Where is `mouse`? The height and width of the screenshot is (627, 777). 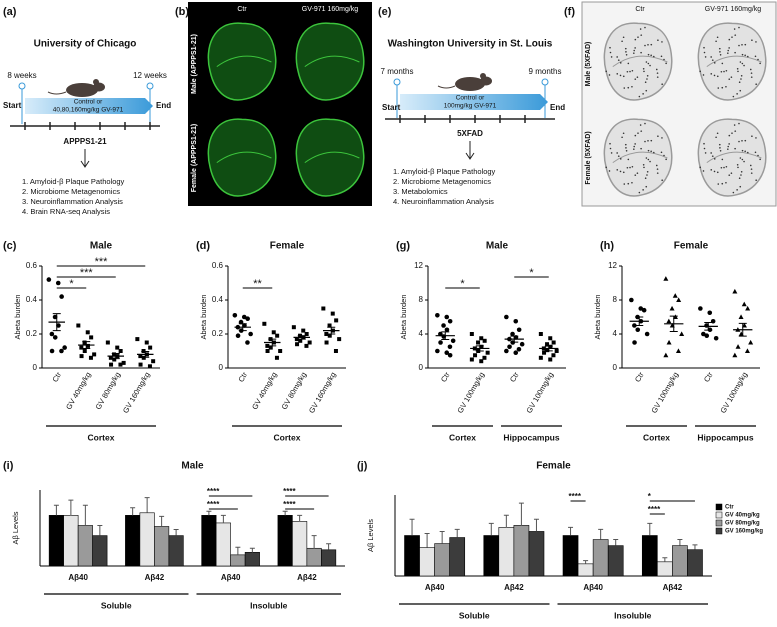 mouse is located at coordinates (76, 88).